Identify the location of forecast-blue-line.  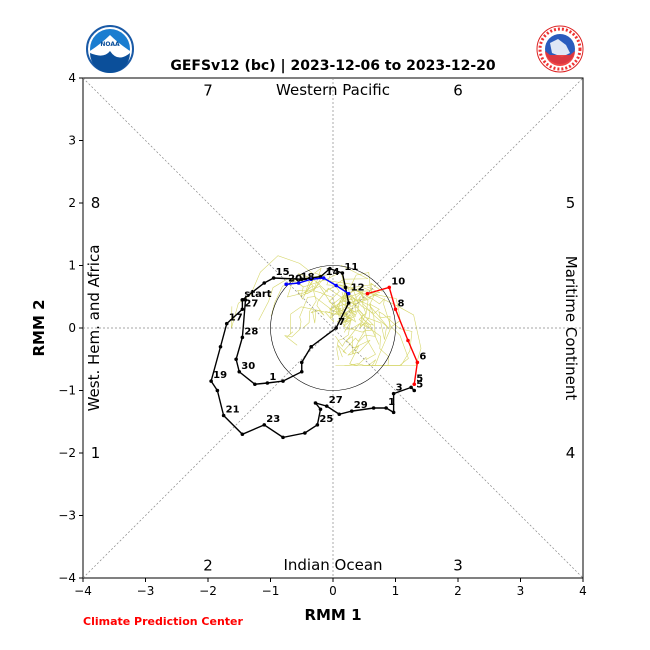
(318, 286).